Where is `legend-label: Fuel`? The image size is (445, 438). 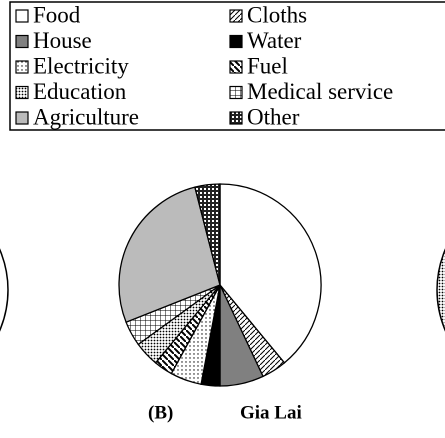
legend-label: Fuel is located at coordinates (267, 65).